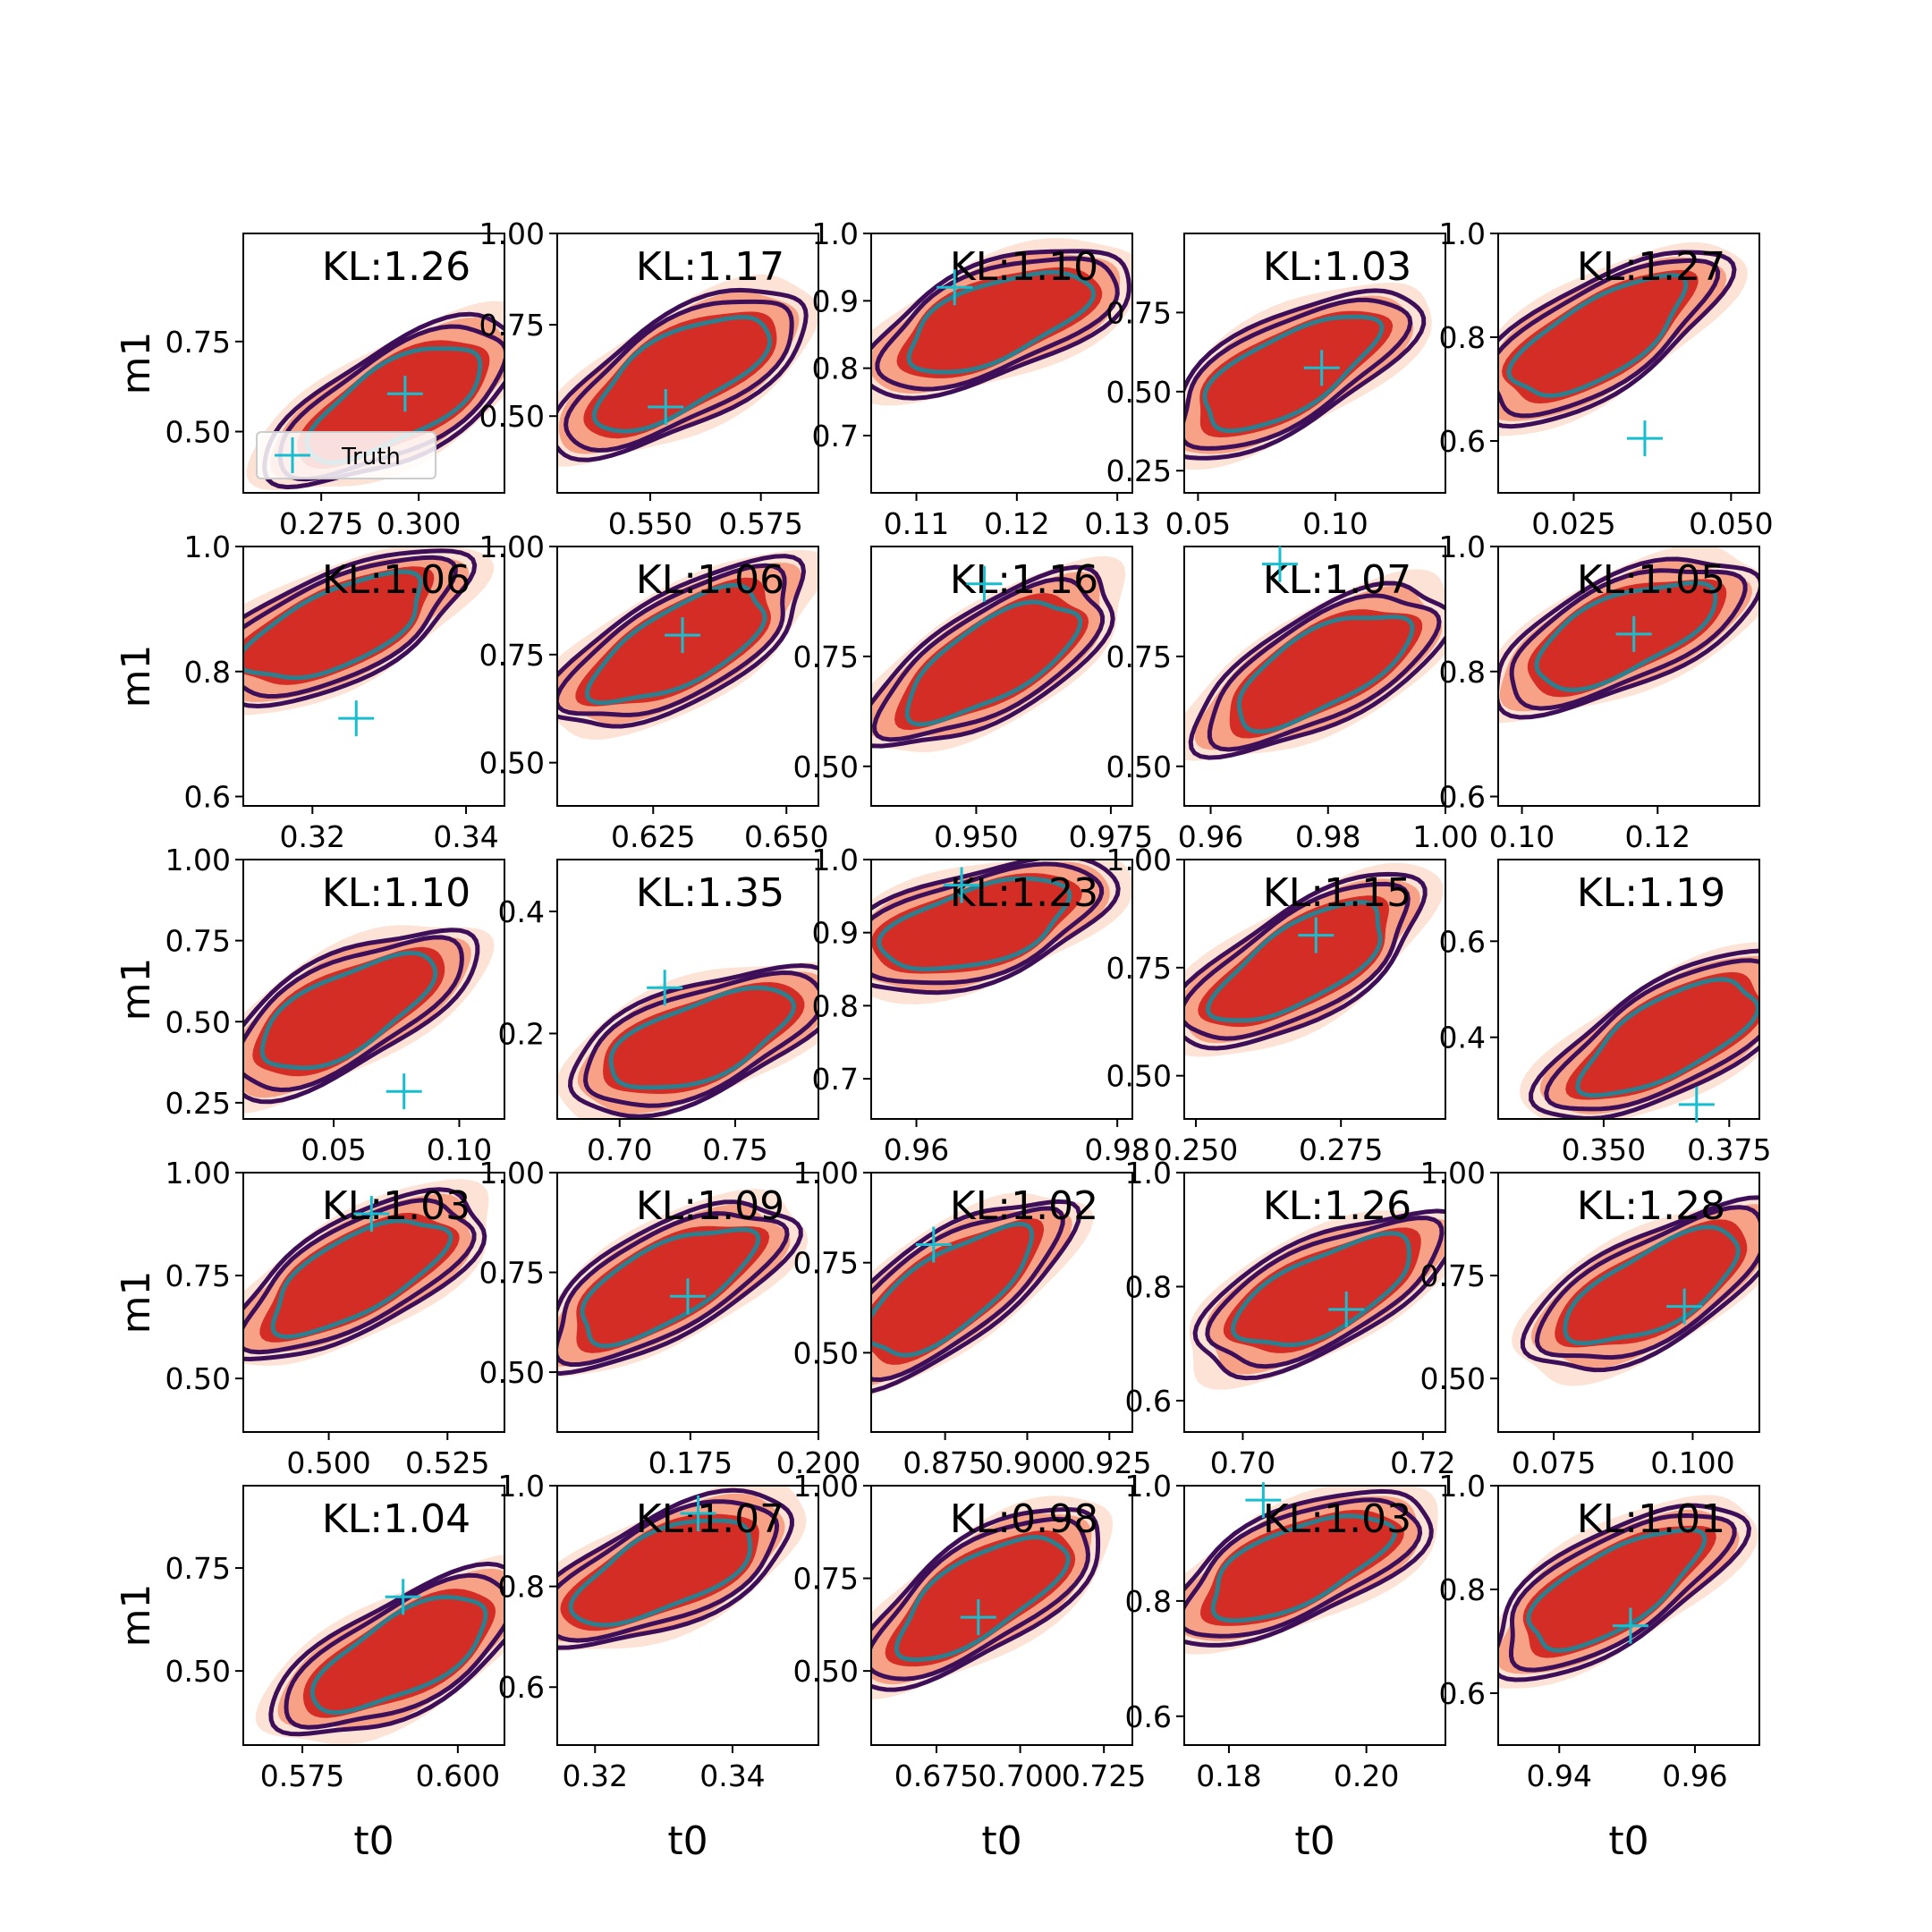  What do you see at coordinates (916, 523) in the screenshot?
I see `x-tick-label: 0.11` at bounding box center [916, 523].